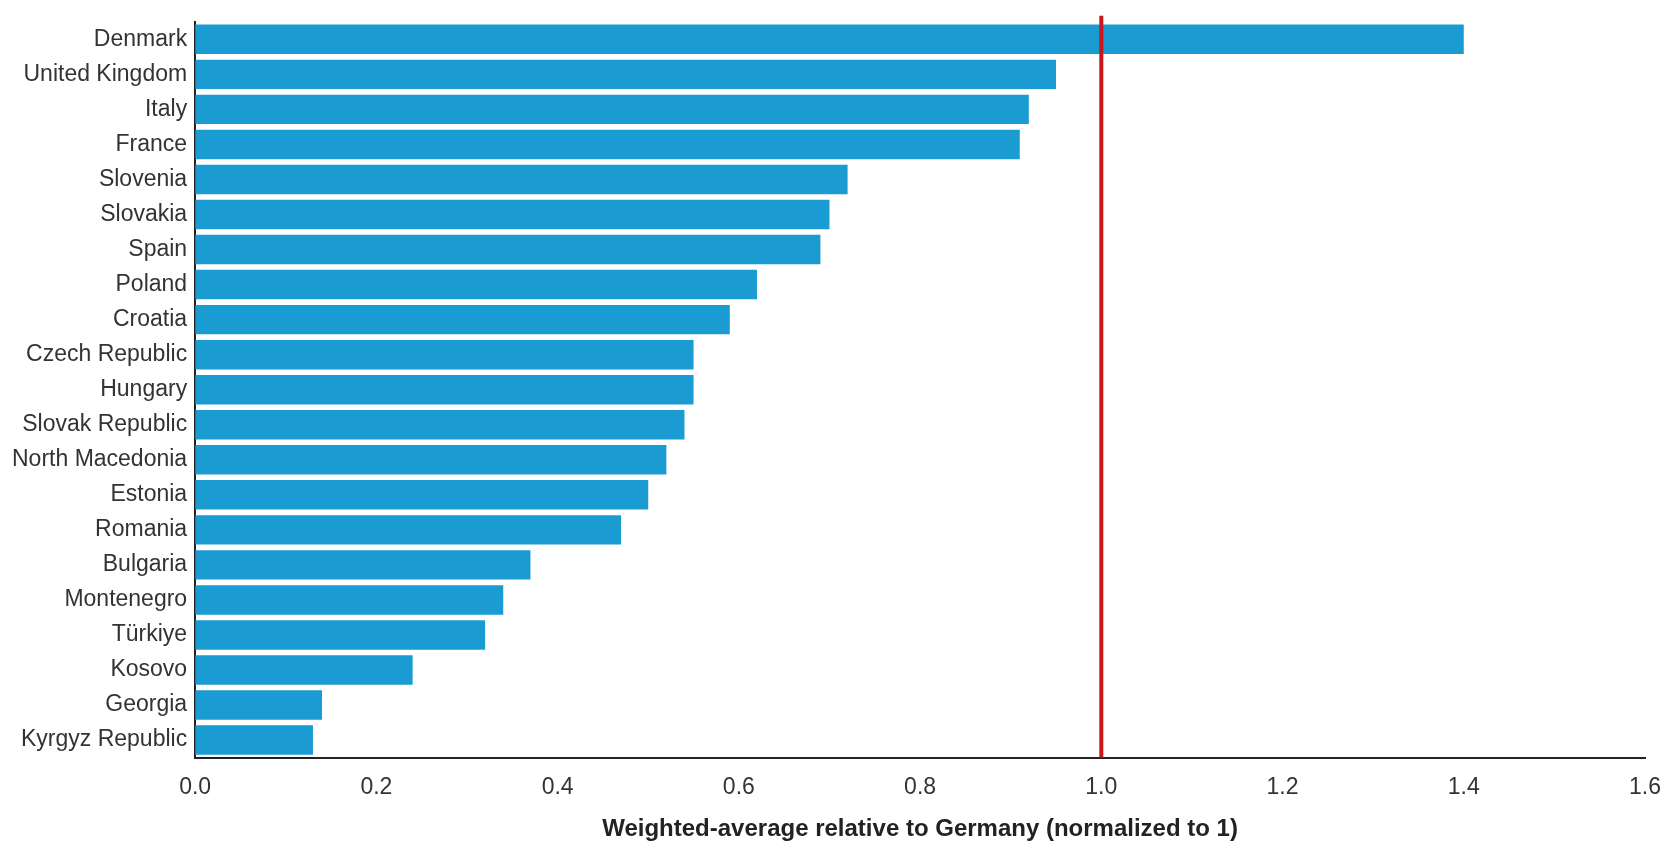 The height and width of the screenshot is (854, 1675). I want to click on y-tick-label: Türkiye, so click(149, 633).